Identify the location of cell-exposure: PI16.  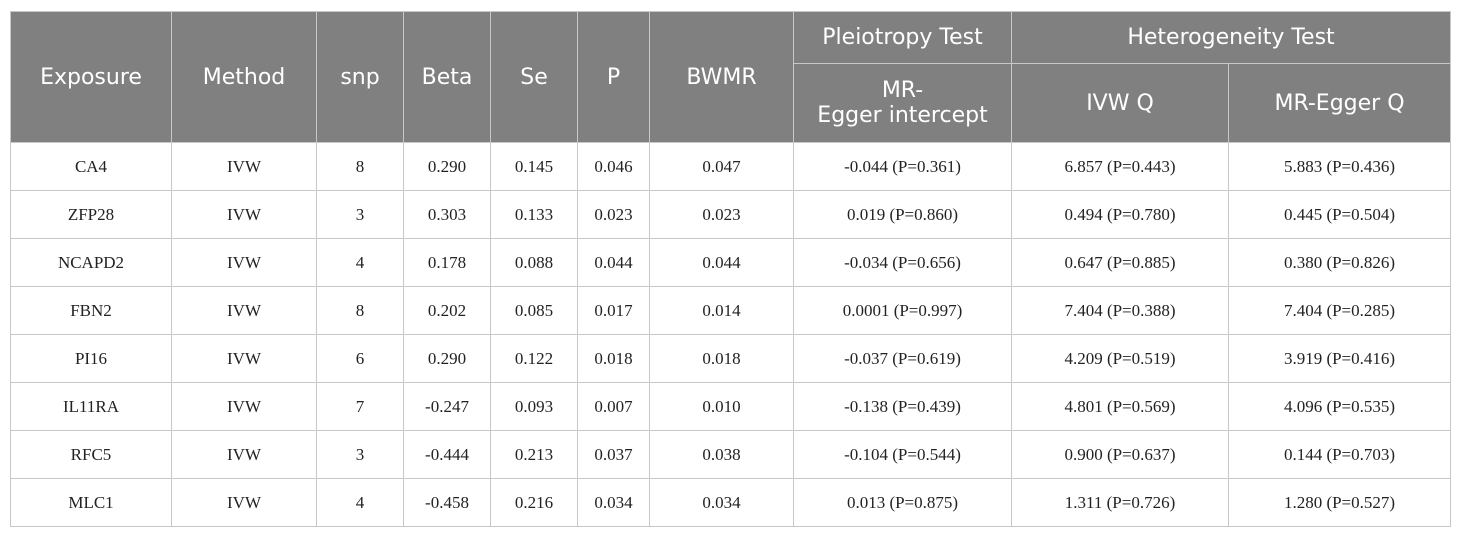
(91, 358).